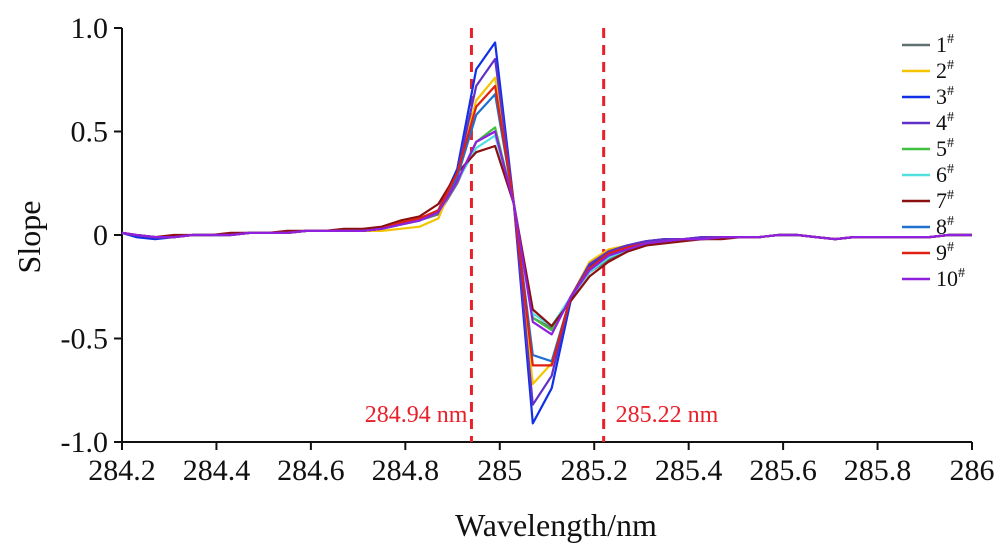 The width and height of the screenshot is (1000, 546). What do you see at coordinates (85, 442) in the screenshot?
I see `y-tick-label: -1.0` at bounding box center [85, 442].